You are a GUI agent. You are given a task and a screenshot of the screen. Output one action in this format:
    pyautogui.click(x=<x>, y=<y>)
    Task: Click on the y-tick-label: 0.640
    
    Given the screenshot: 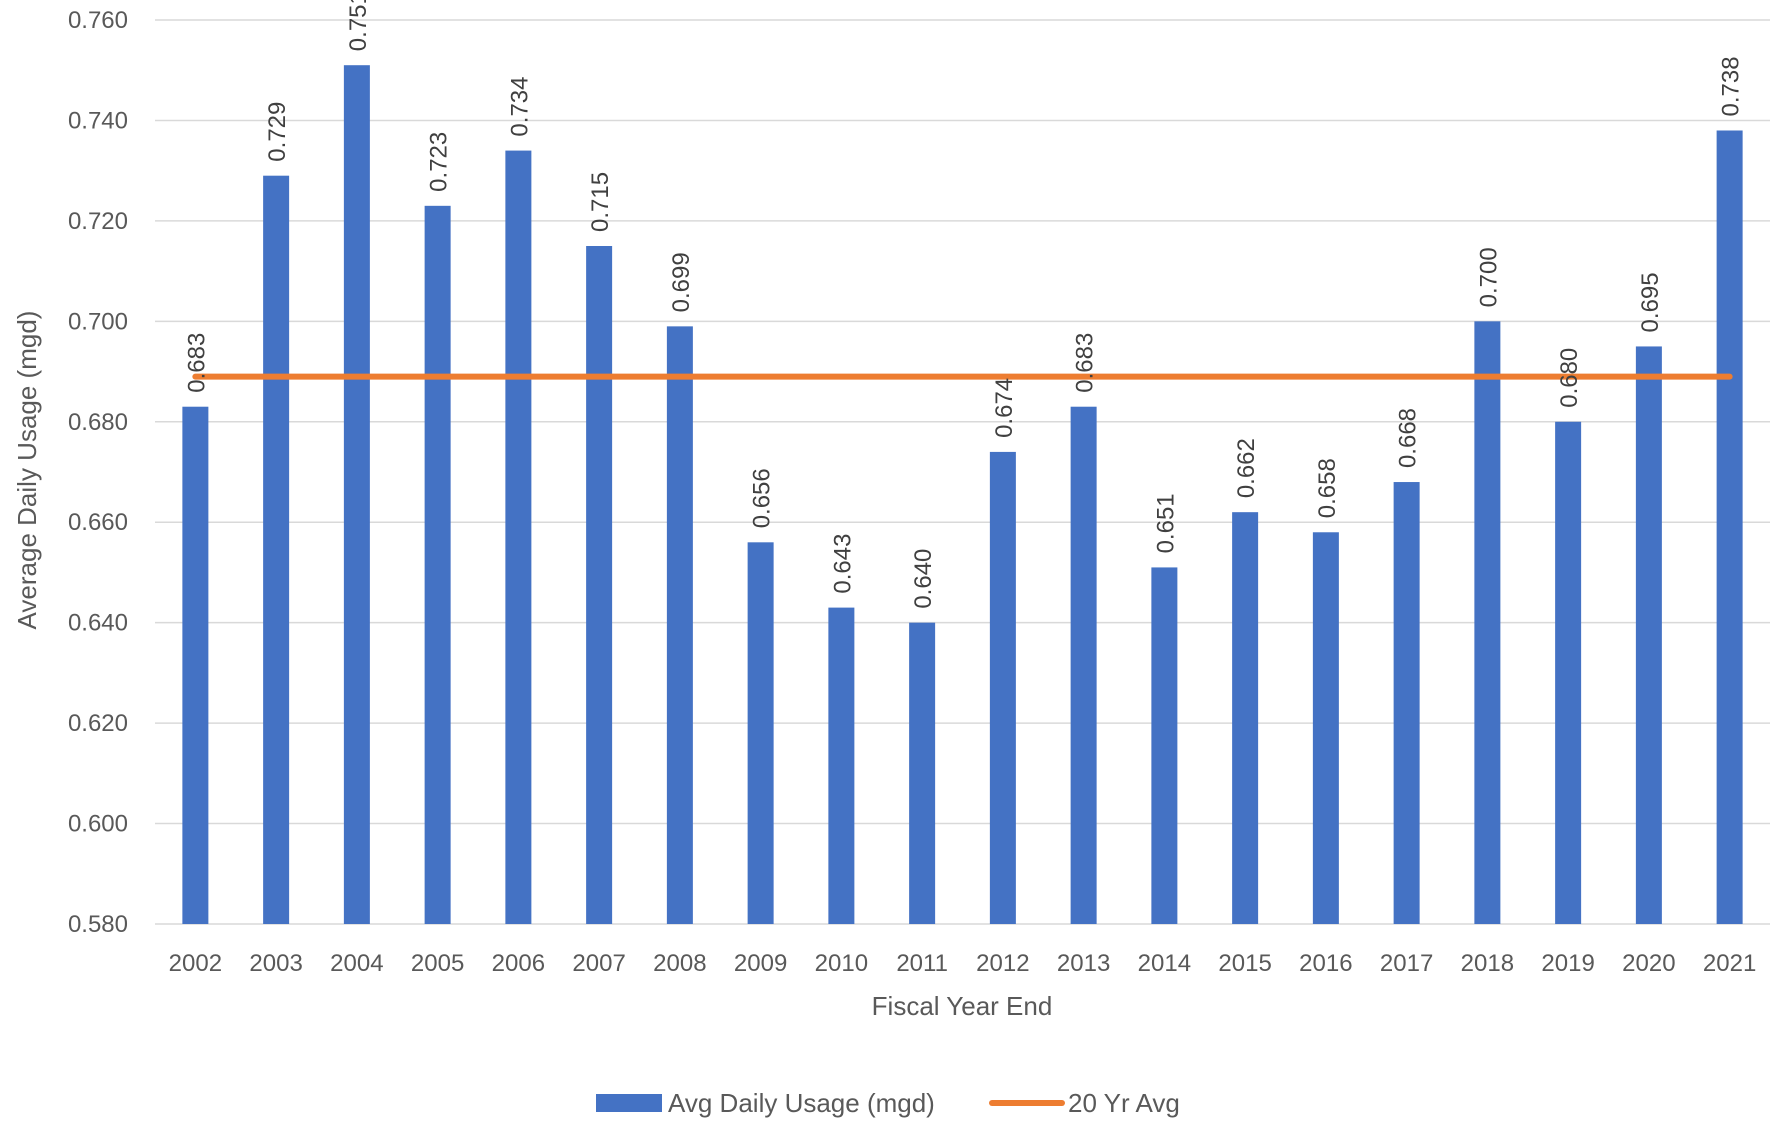 What is the action you would take?
    pyautogui.click(x=98, y=623)
    